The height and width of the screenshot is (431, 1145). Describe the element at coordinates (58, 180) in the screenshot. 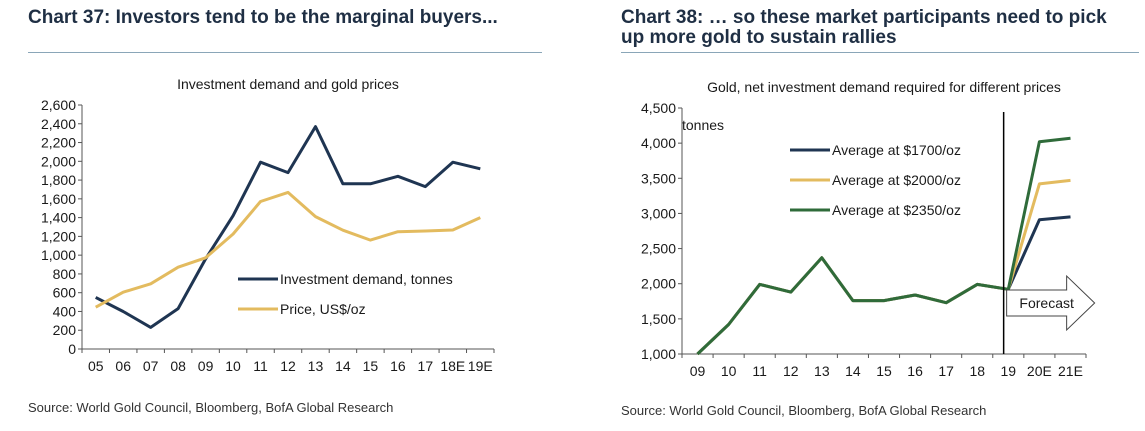

I see `y-tick-label: 1,800` at that location.